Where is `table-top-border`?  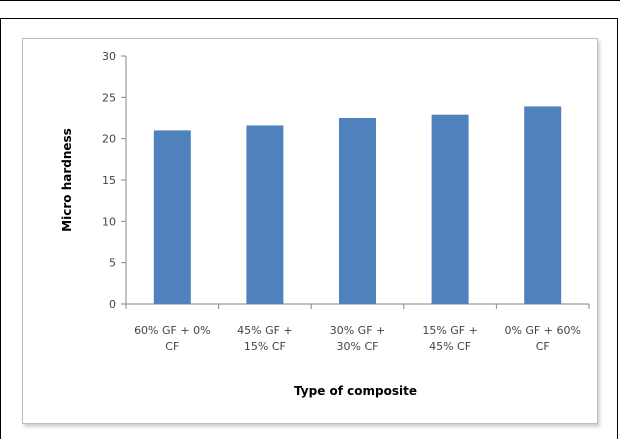
table-top-border is located at coordinates (310, 0).